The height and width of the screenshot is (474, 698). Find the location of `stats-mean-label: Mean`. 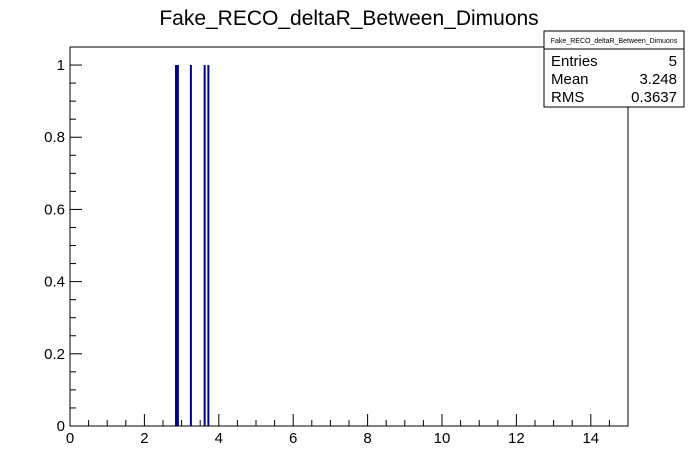

stats-mean-label: Mean is located at coordinates (570, 79).